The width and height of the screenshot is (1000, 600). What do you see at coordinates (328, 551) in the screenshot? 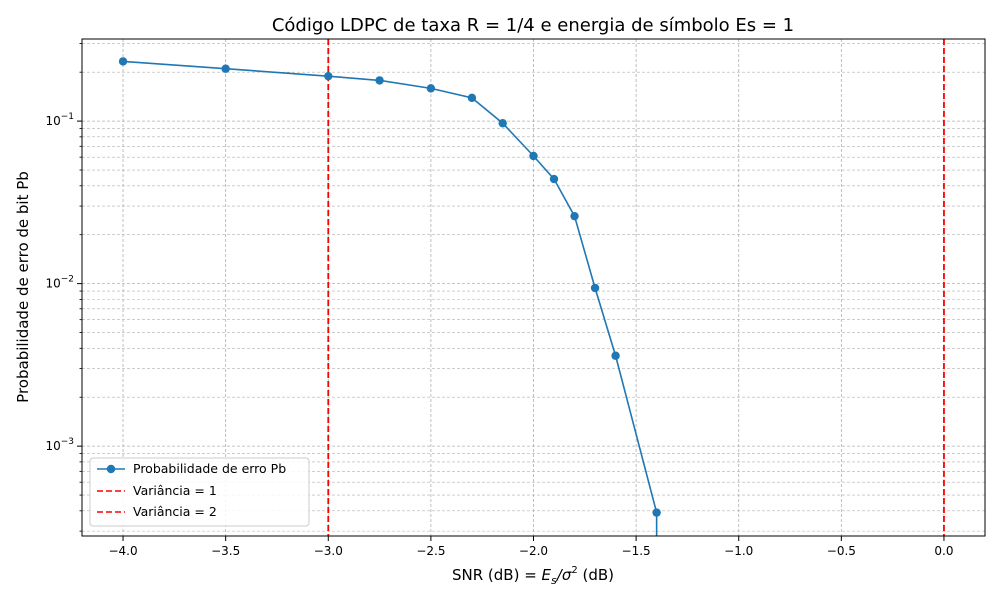
I see `x-tick-label: −3.0` at bounding box center [328, 551].